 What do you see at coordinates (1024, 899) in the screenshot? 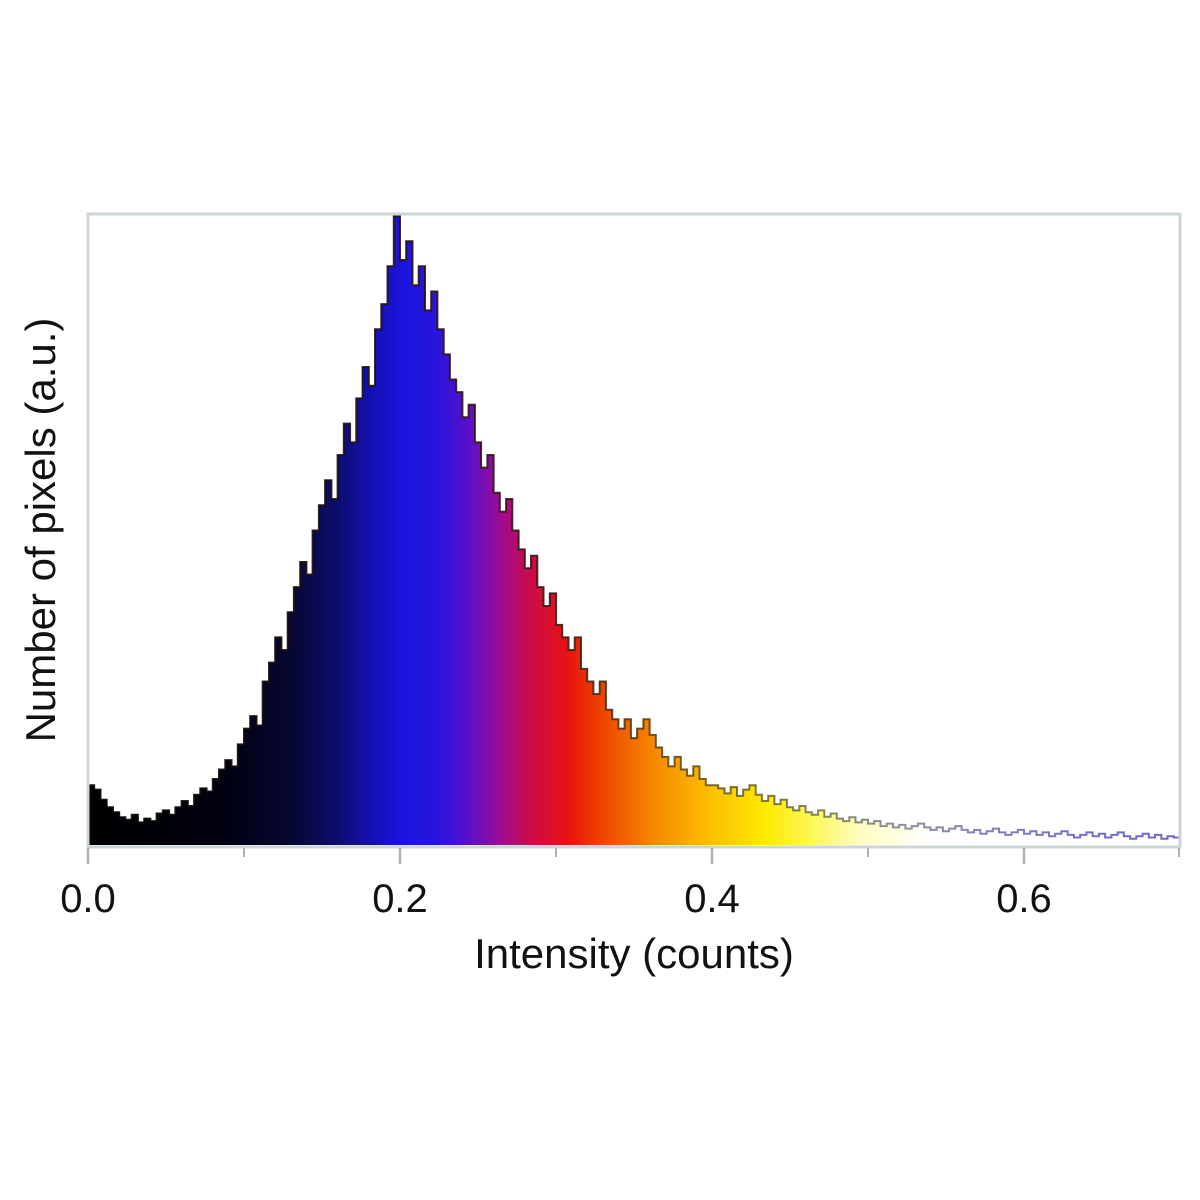
I see `x-tick-label: 0.6` at bounding box center [1024, 899].